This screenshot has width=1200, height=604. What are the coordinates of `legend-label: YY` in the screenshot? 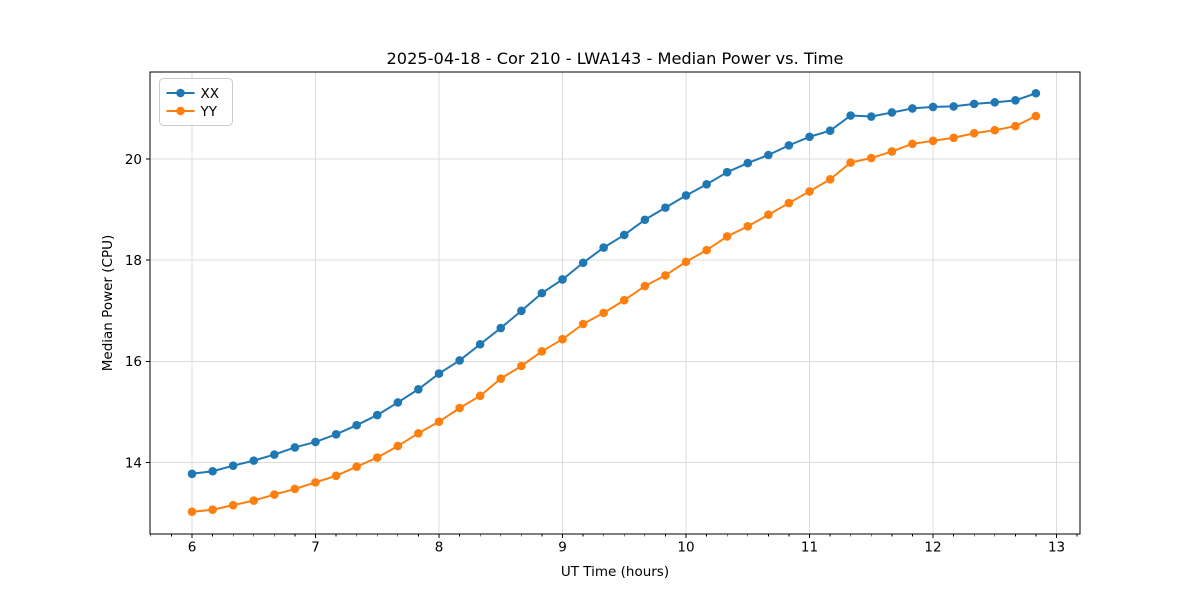 It's located at (209, 112).